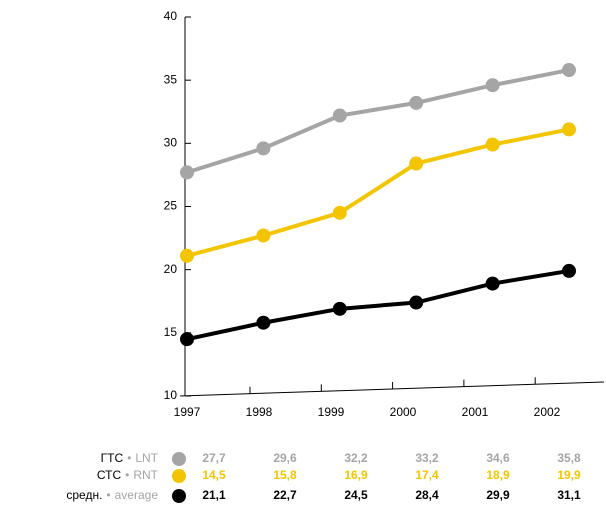 This screenshot has height=505, width=606. What do you see at coordinates (171, 269) in the screenshot?
I see `y-tick-label: 20` at bounding box center [171, 269].